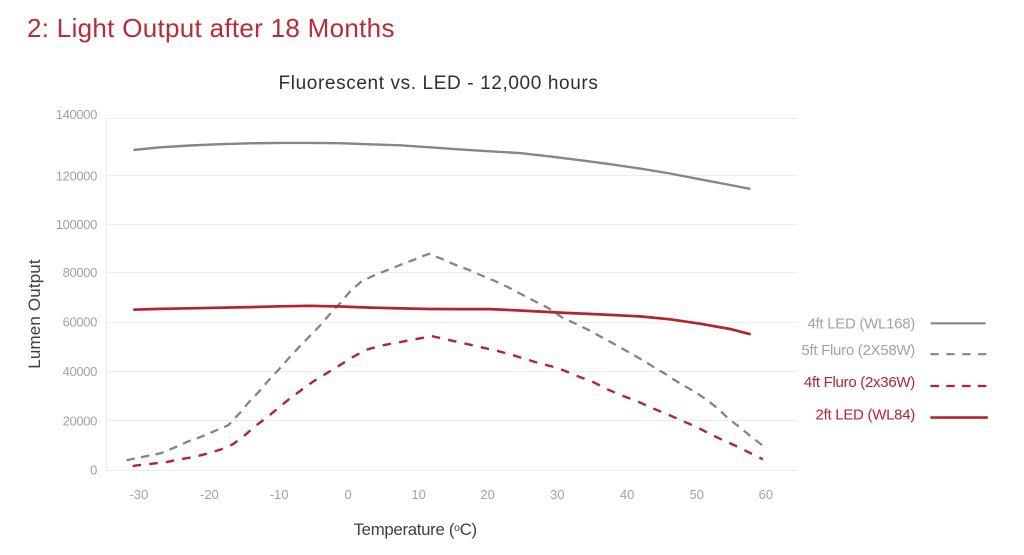 This screenshot has width=1024, height=555. What do you see at coordinates (418, 494) in the screenshot?
I see `svg-text: 10` at bounding box center [418, 494].